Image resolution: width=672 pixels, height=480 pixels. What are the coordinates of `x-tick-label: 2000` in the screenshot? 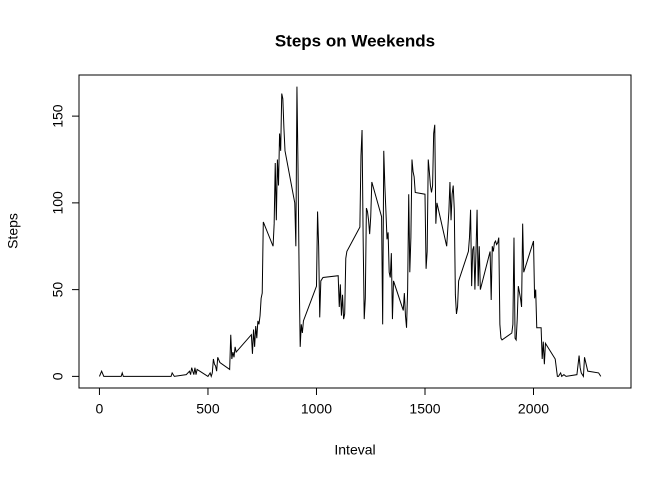 It's located at (533, 409).